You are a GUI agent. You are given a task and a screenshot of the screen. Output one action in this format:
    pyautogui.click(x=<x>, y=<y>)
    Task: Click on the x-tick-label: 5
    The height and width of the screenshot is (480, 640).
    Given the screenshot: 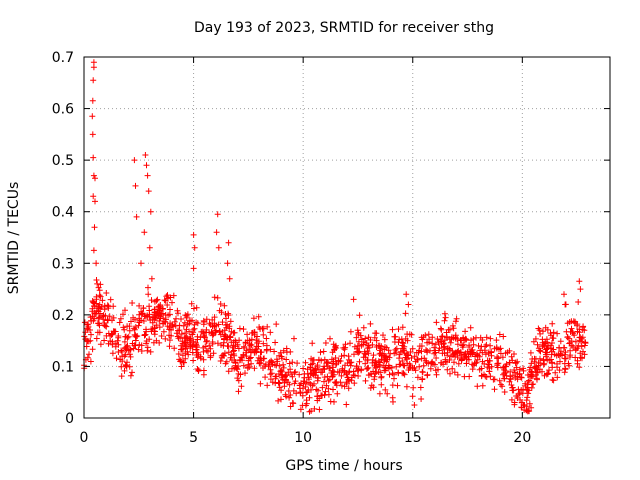 What is the action you would take?
    pyautogui.click(x=193, y=438)
    